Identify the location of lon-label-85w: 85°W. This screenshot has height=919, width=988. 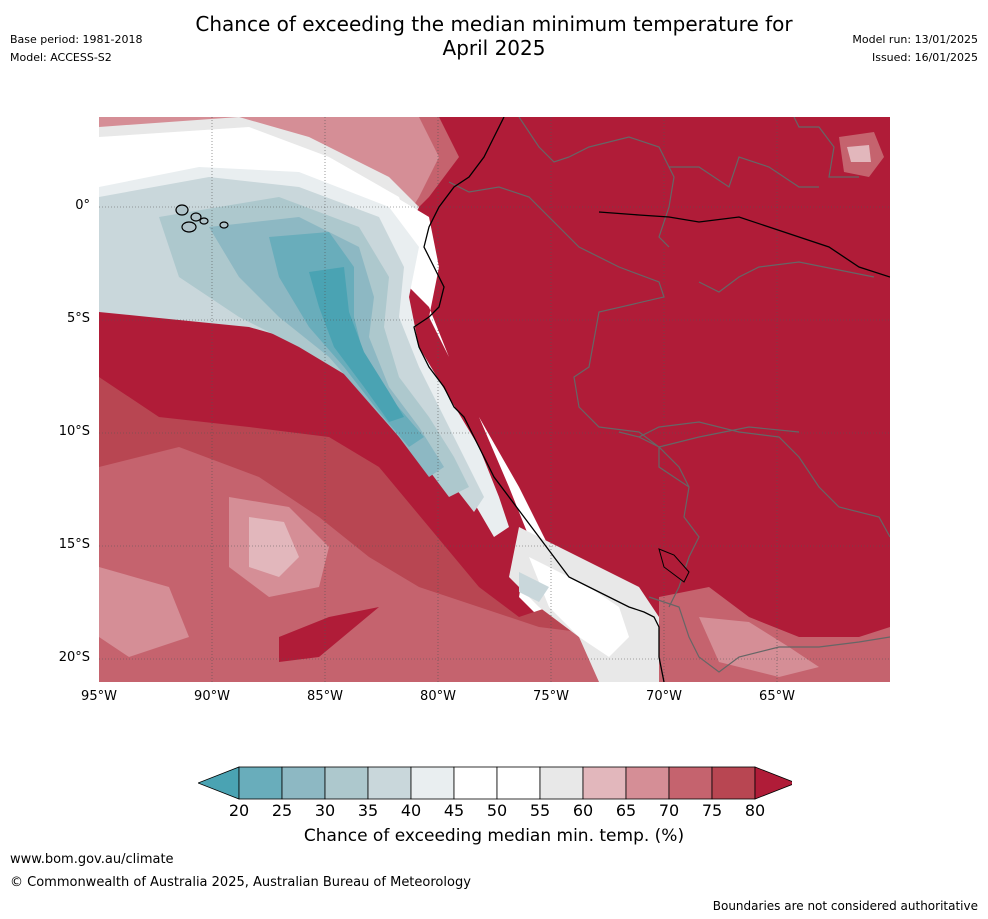
(325, 696).